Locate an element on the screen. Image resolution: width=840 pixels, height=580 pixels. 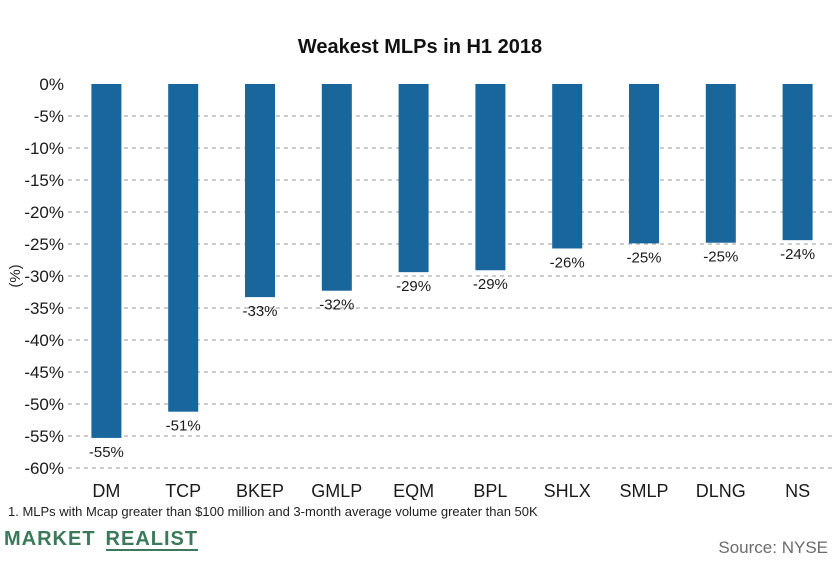
y-tick-label: -50% is located at coordinates (44, 404).